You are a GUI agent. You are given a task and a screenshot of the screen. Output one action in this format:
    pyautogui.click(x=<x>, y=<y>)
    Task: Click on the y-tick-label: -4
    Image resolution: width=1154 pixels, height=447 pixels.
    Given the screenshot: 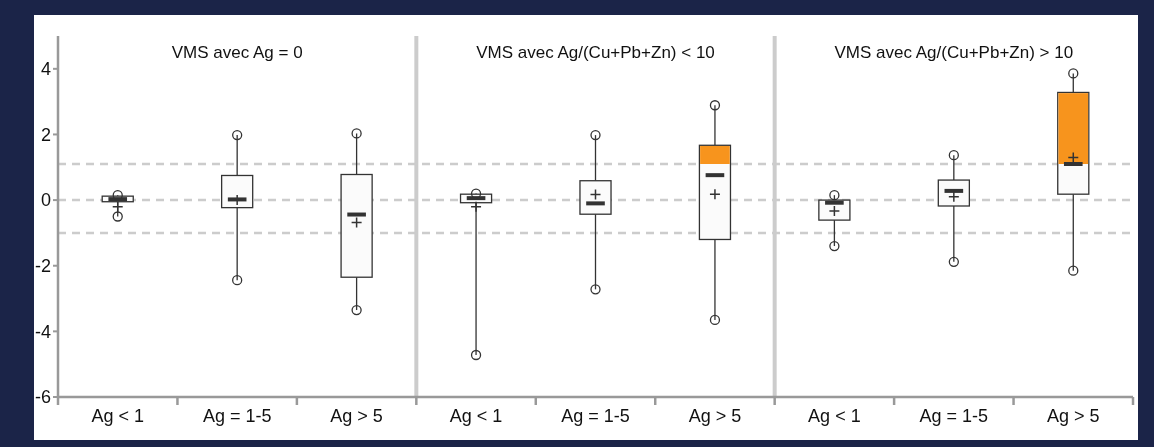 What is the action you would take?
    pyautogui.click(x=42, y=331)
    